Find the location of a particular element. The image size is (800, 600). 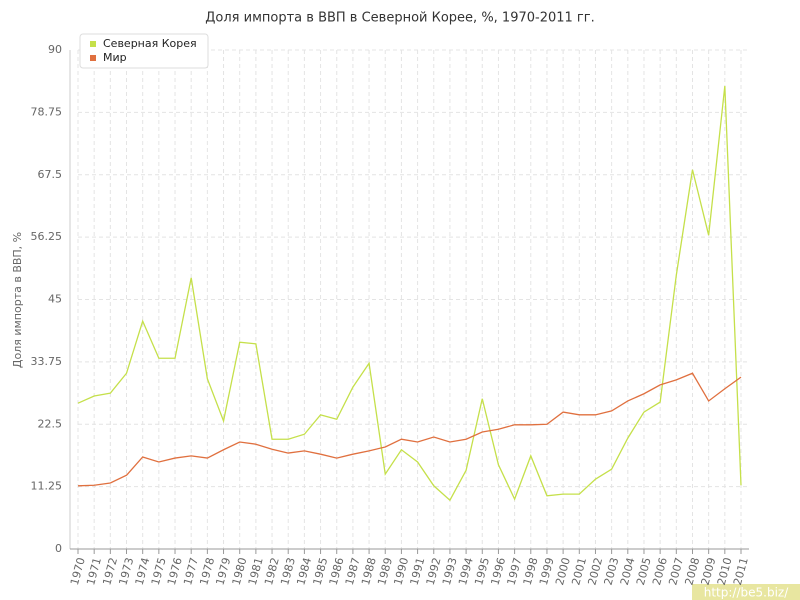

legend-label: Северная Корея is located at coordinates (150, 43).